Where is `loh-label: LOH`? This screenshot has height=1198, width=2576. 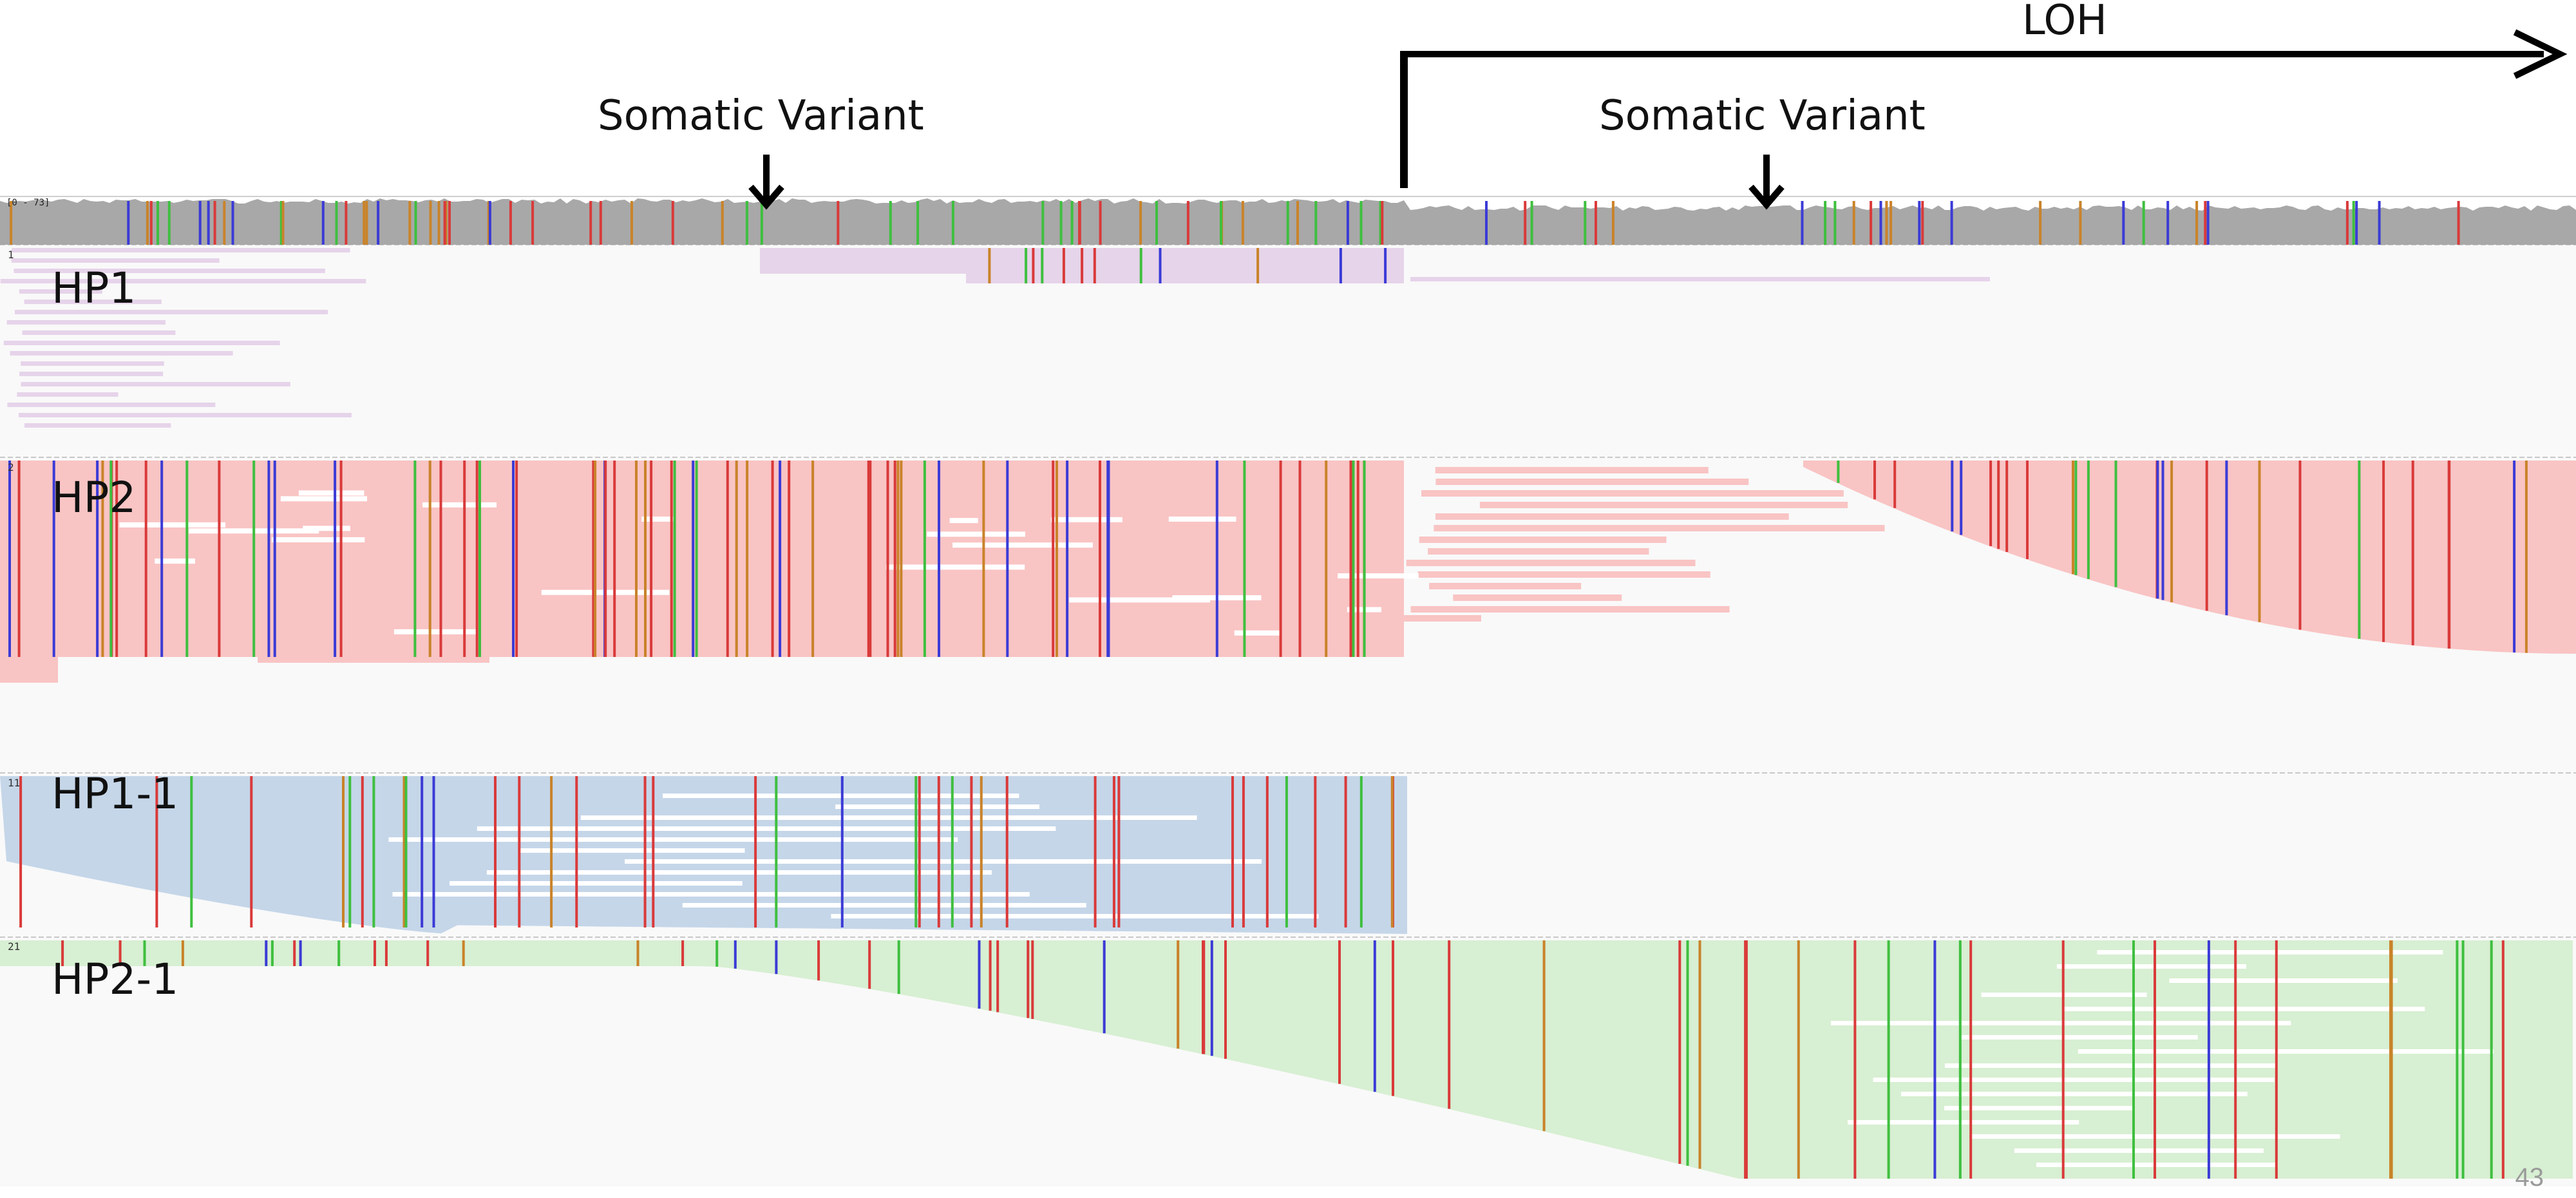
loh-label: LOH is located at coordinates (2064, 22).